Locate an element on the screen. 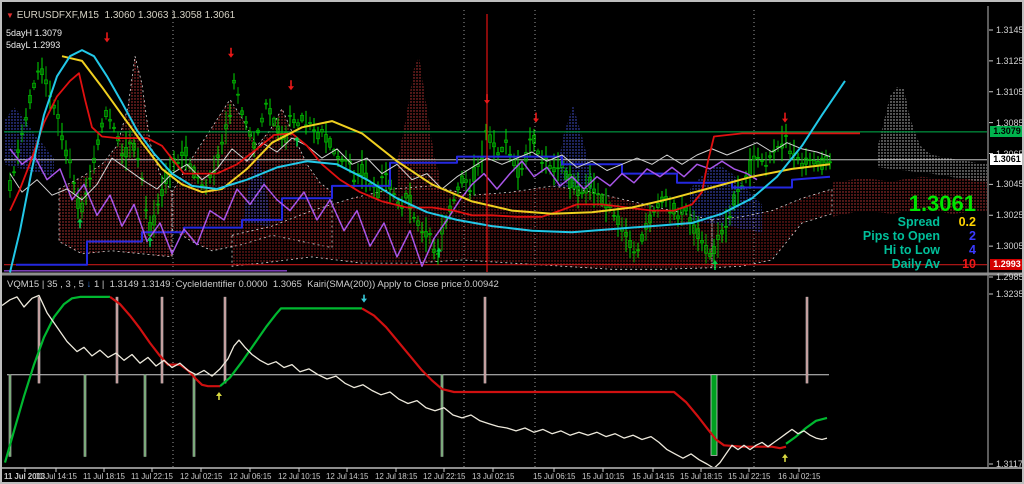 The height and width of the screenshot is (484, 1024). chart-dropdown-icon: ▼ is located at coordinates (10, 15).